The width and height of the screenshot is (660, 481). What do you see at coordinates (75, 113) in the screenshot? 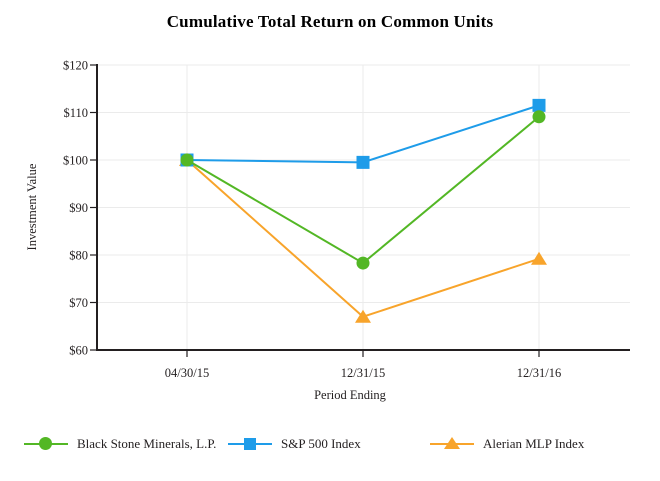
I see `svg-text: $110` at bounding box center [75, 113].